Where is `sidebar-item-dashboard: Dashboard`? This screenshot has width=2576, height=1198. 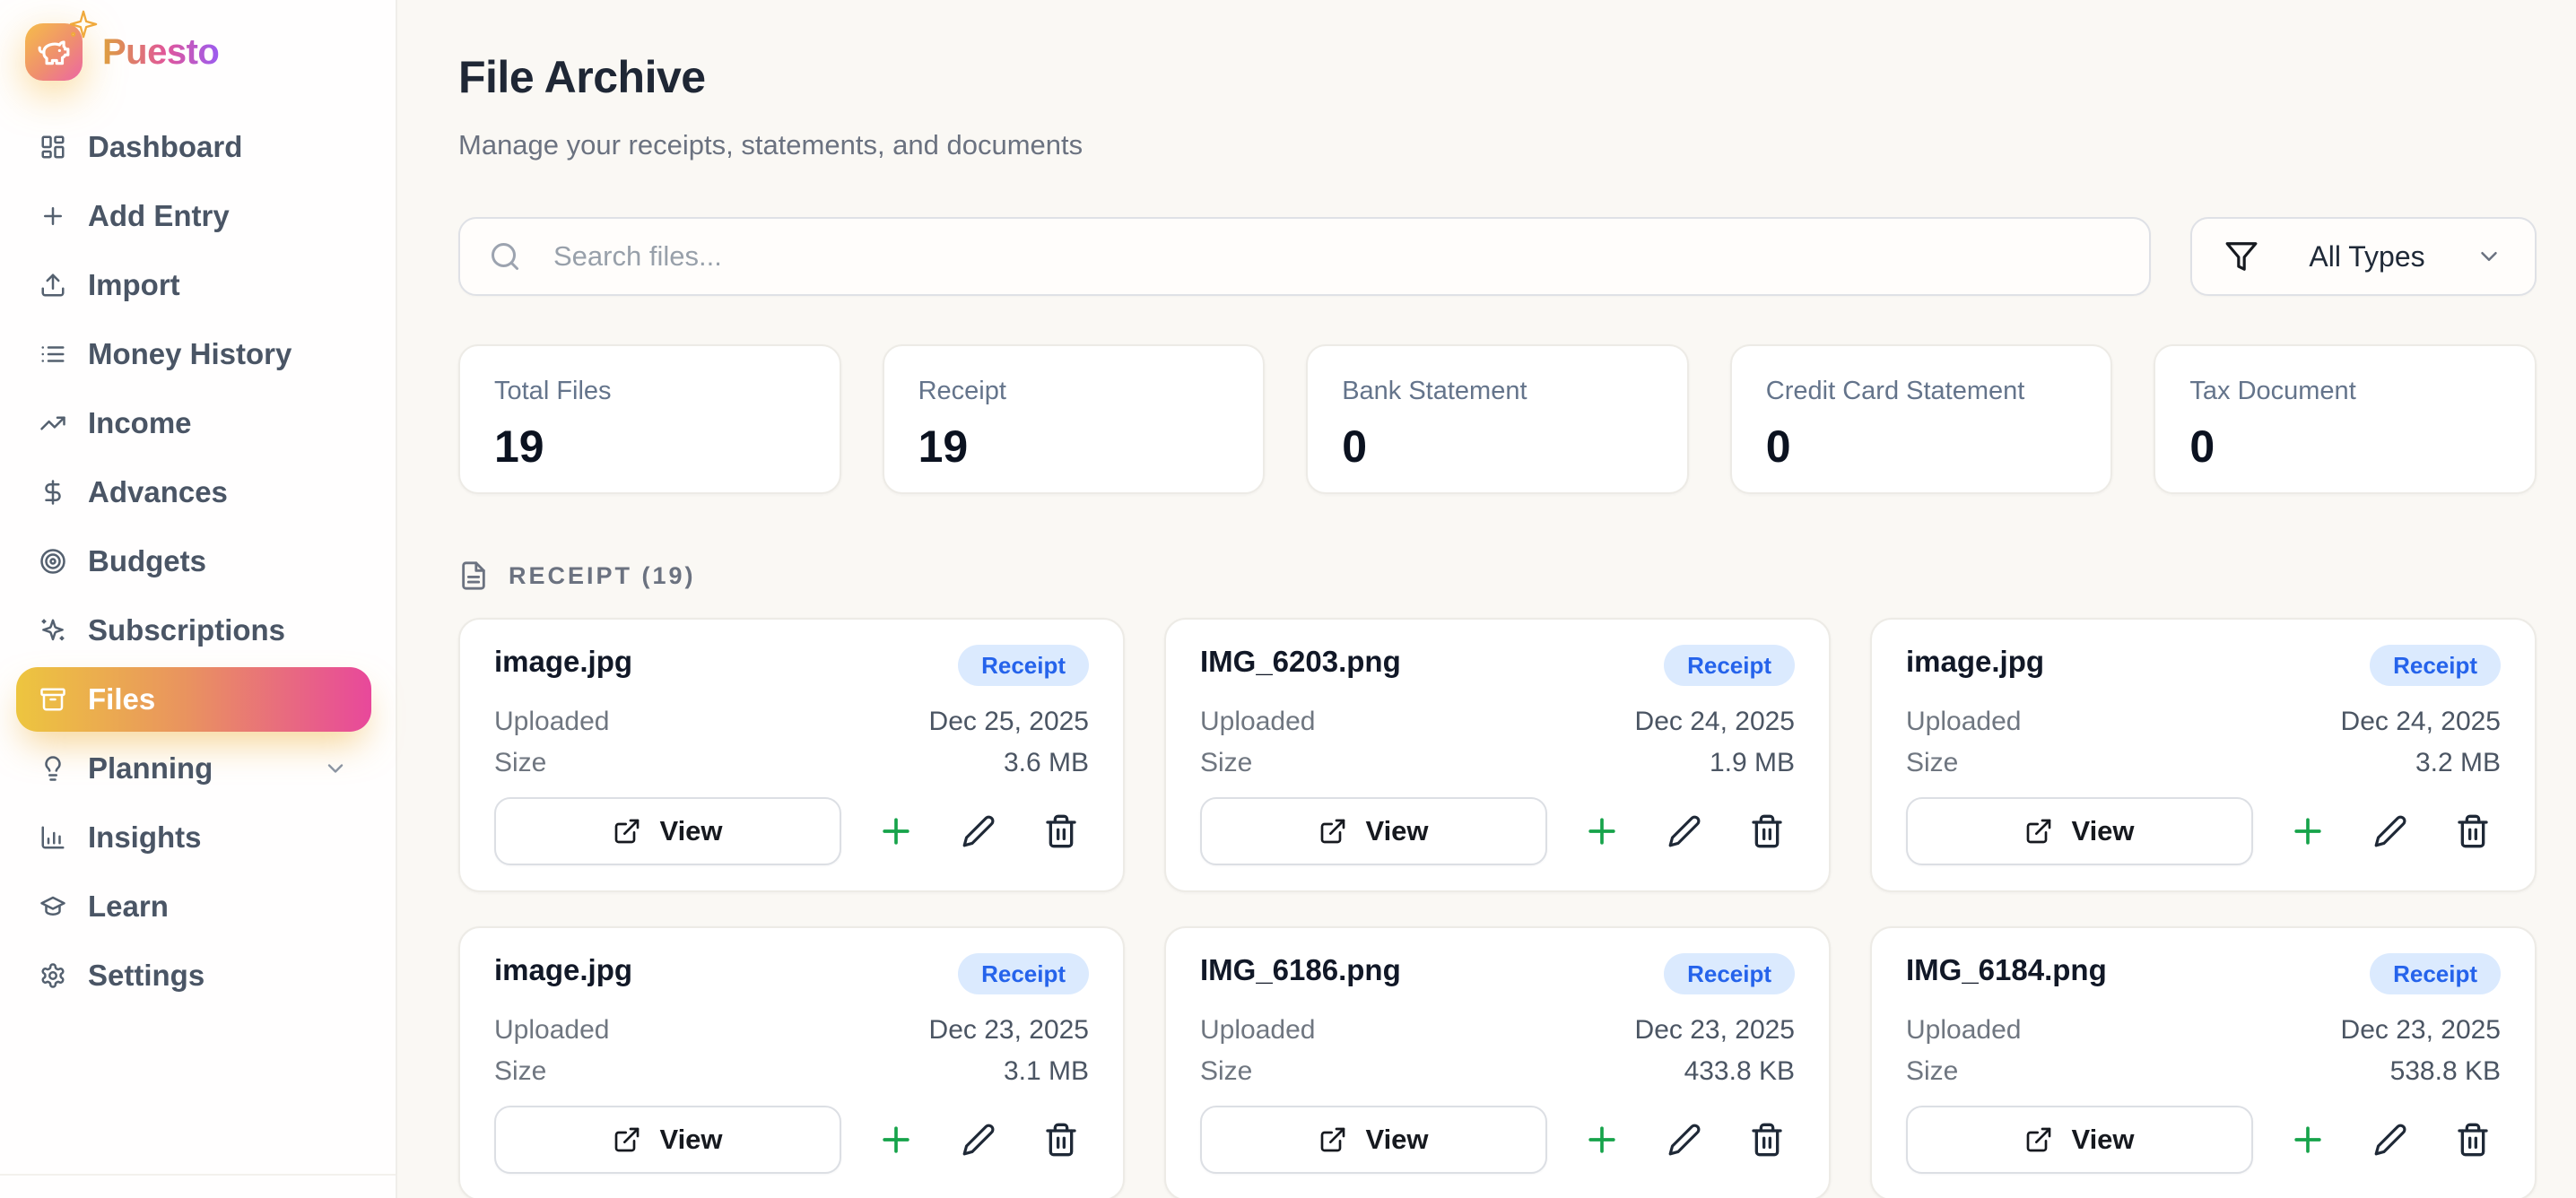
sidebar-item-dashboard: Dashboard is located at coordinates (193, 147).